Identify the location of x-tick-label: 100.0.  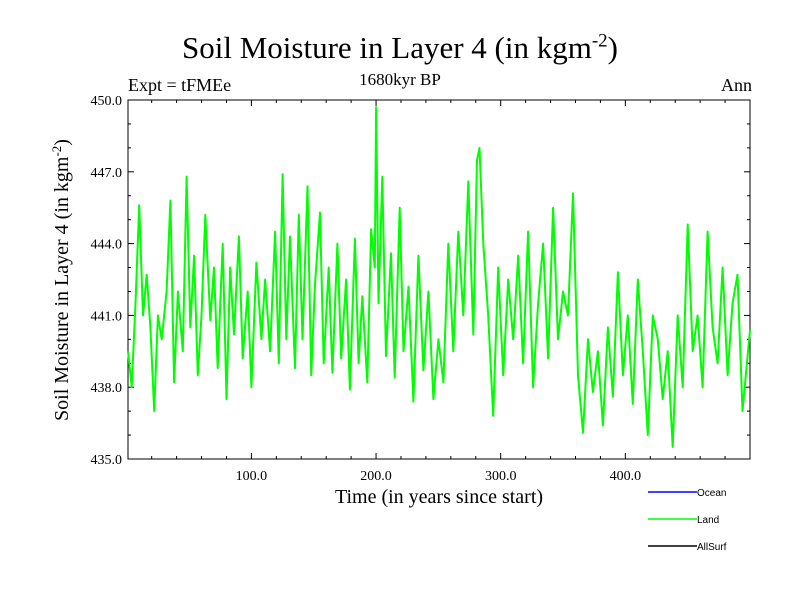
(252, 476).